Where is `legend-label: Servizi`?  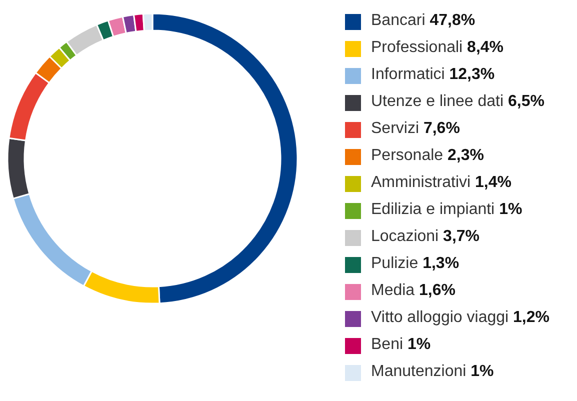
legend-label: Servizi is located at coordinates (395, 129).